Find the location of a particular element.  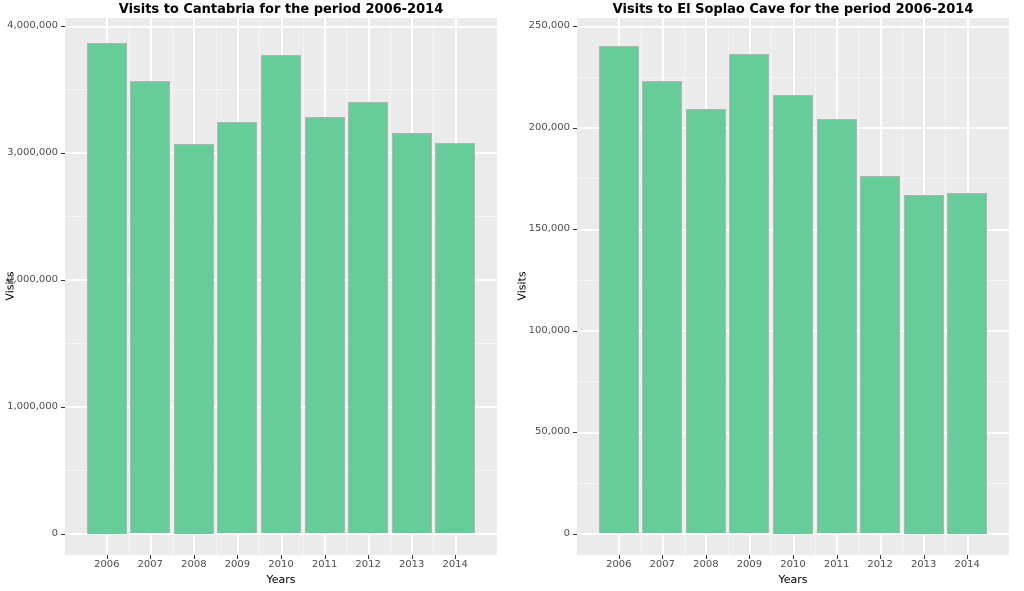

y-tick-label: 2,000,000 is located at coordinates (32, 279).